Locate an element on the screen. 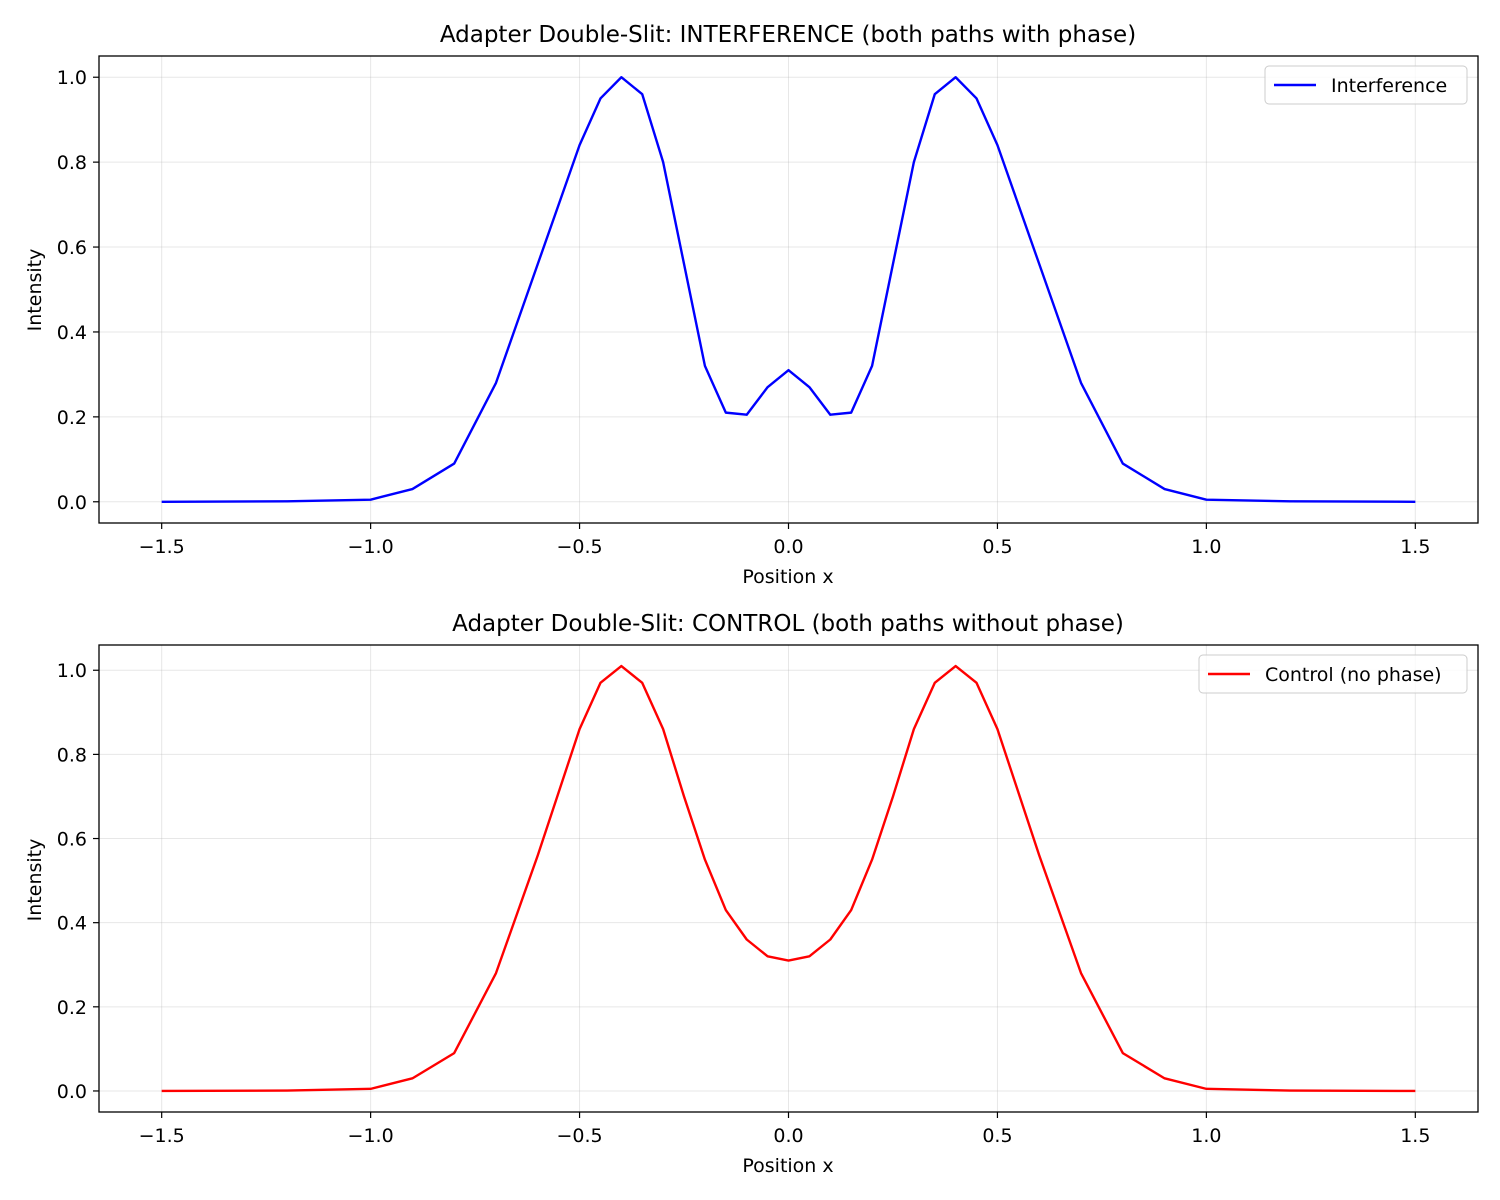 This screenshot has width=1500, height=1200. interference-x-tick-label: 1.5 is located at coordinates (1415, 547).